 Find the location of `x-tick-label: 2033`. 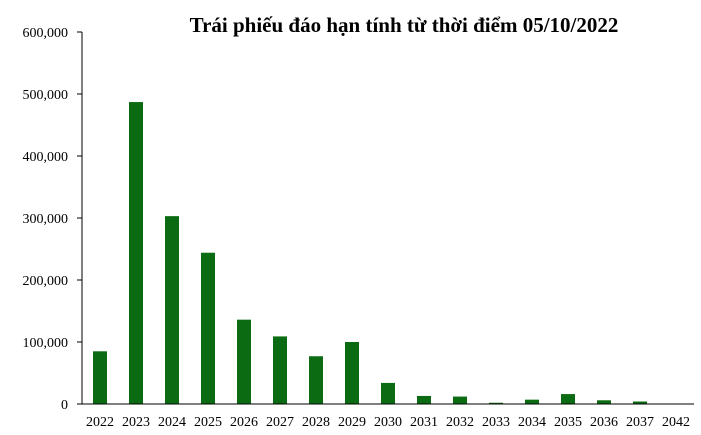

x-tick-label: 2033 is located at coordinates (496, 422).